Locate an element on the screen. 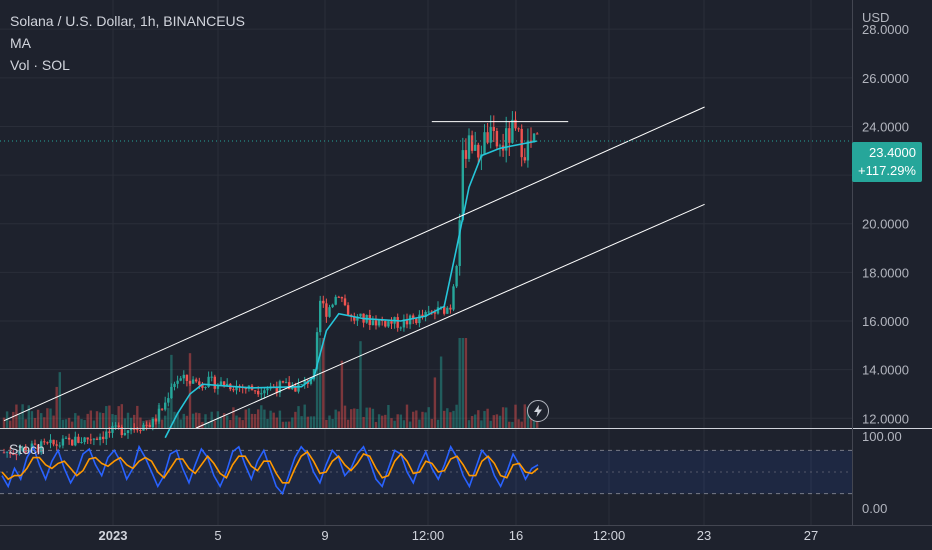  x-tick-label: 16 is located at coordinates (516, 535).